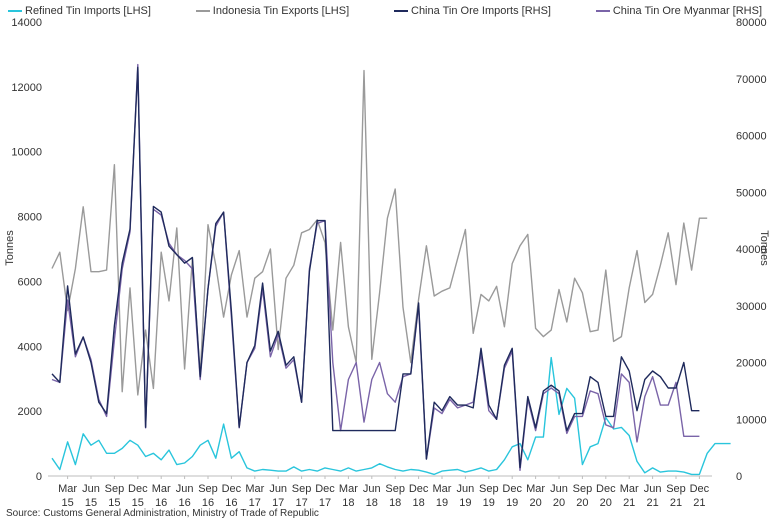  What do you see at coordinates (15, 11) in the screenshot?
I see `legend-swatch-refined-tin-imports` at bounding box center [15, 11].